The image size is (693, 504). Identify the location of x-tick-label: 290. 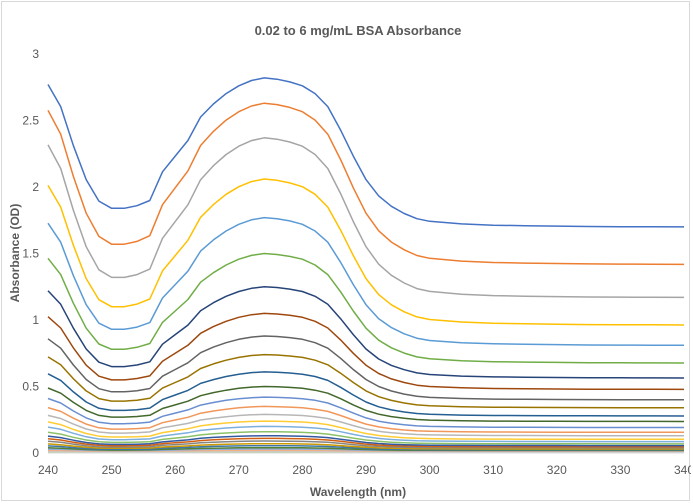
(366, 470).